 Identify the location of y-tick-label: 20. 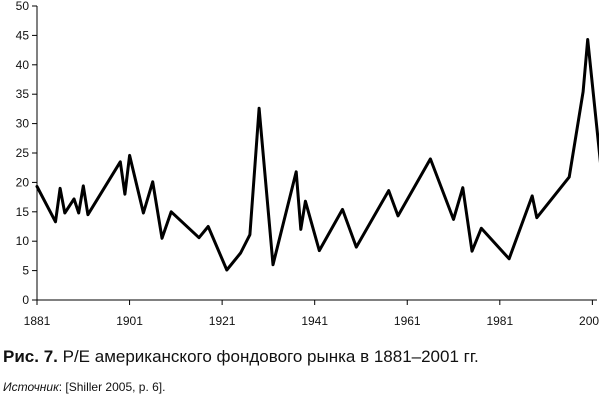
(23, 182).